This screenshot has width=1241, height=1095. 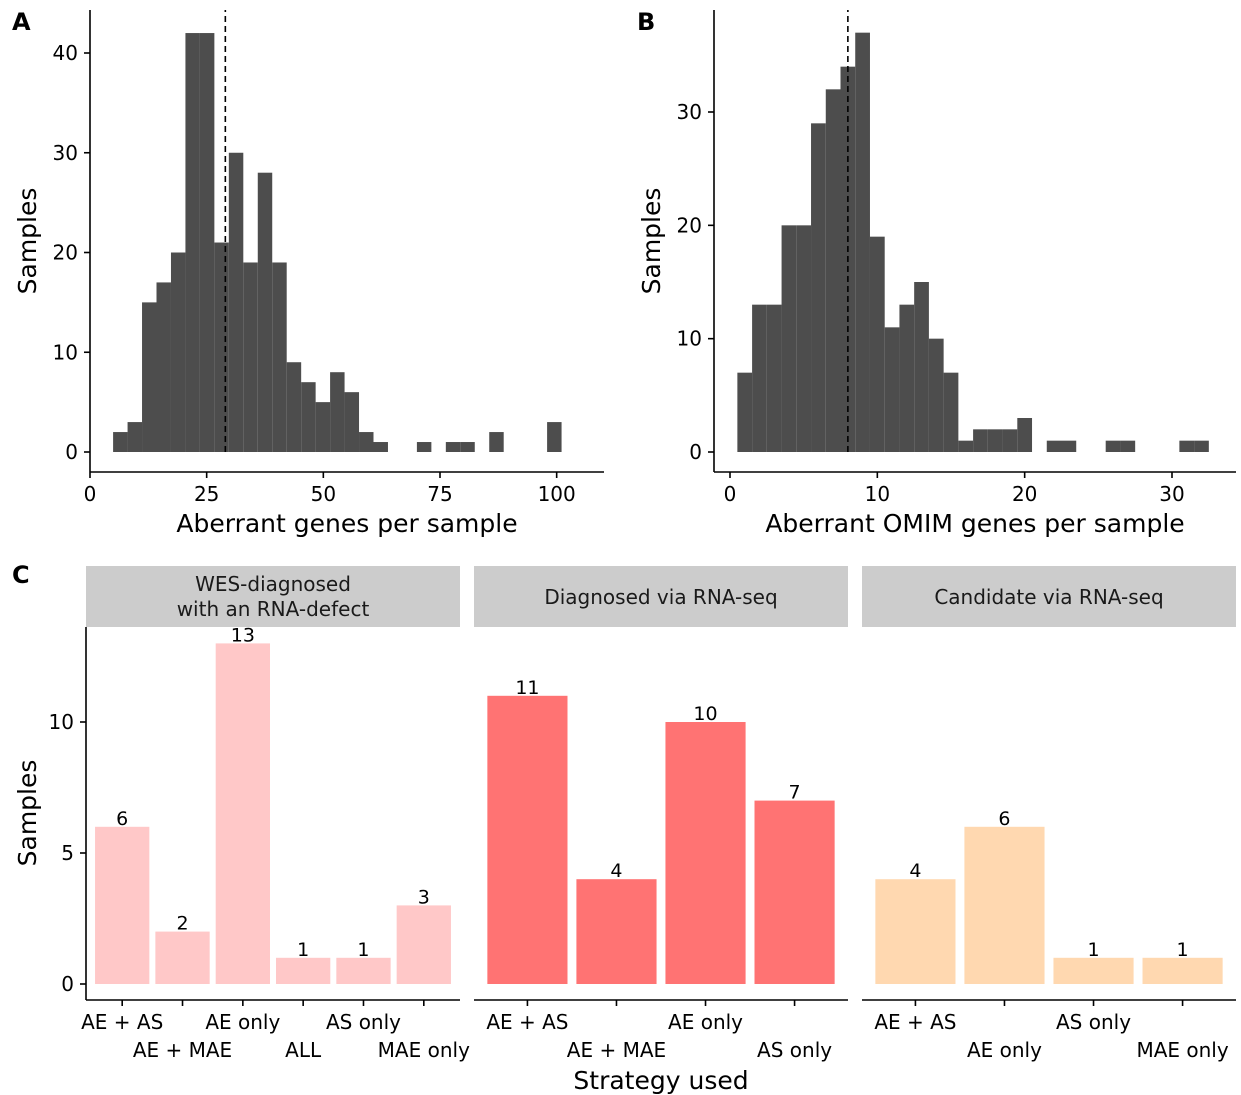 What do you see at coordinates (206, 494) in the screenshot?
I see `x-tick-label: 25` at bounding box center [206, 494].